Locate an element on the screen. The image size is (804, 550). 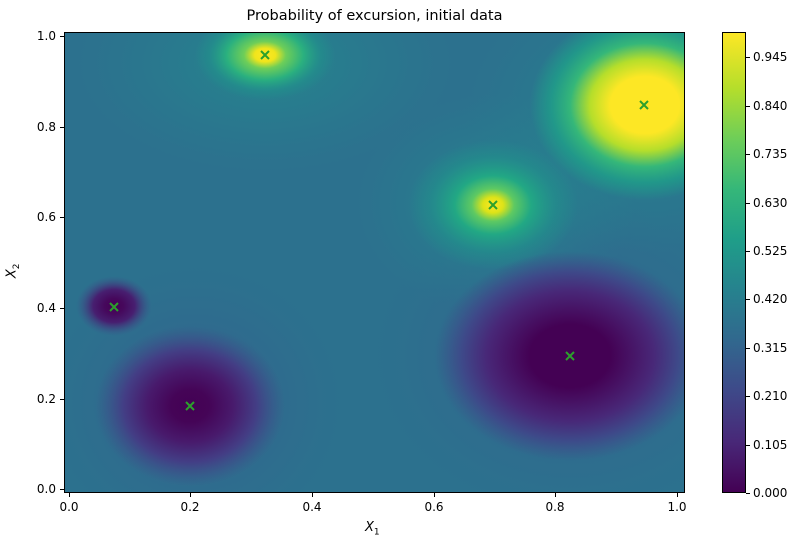
y-axis-label-subscript: 2 is located at coordinates (17, 266).